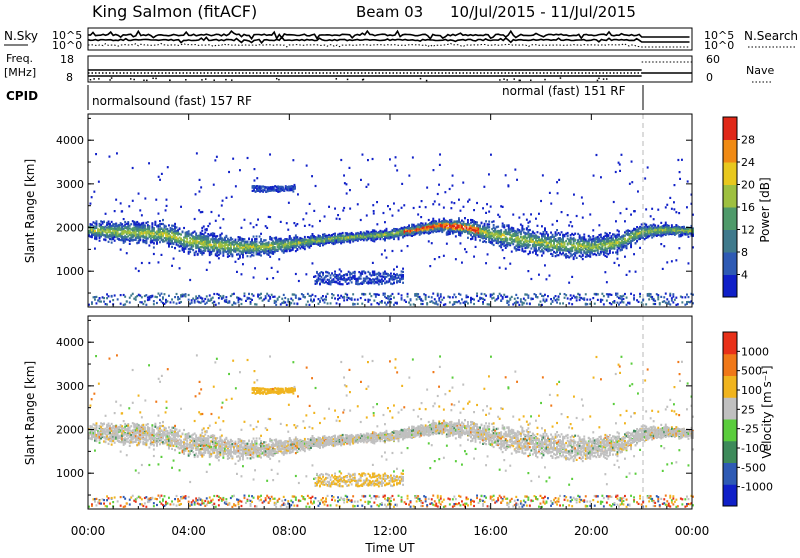  I want to click on freq-label: Freq., so click(19, 58).